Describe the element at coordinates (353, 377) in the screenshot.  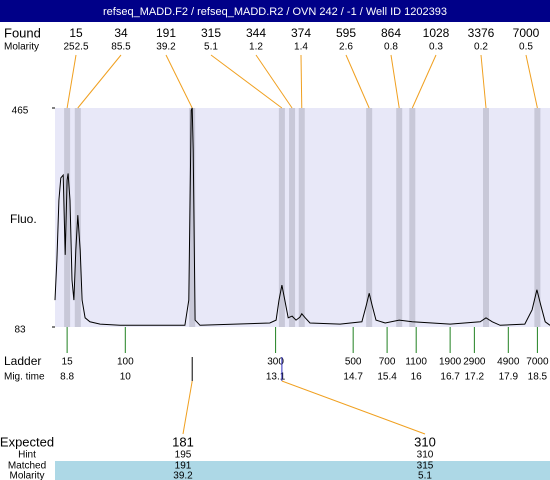
I see `ladder-time: 14.7` at that location.